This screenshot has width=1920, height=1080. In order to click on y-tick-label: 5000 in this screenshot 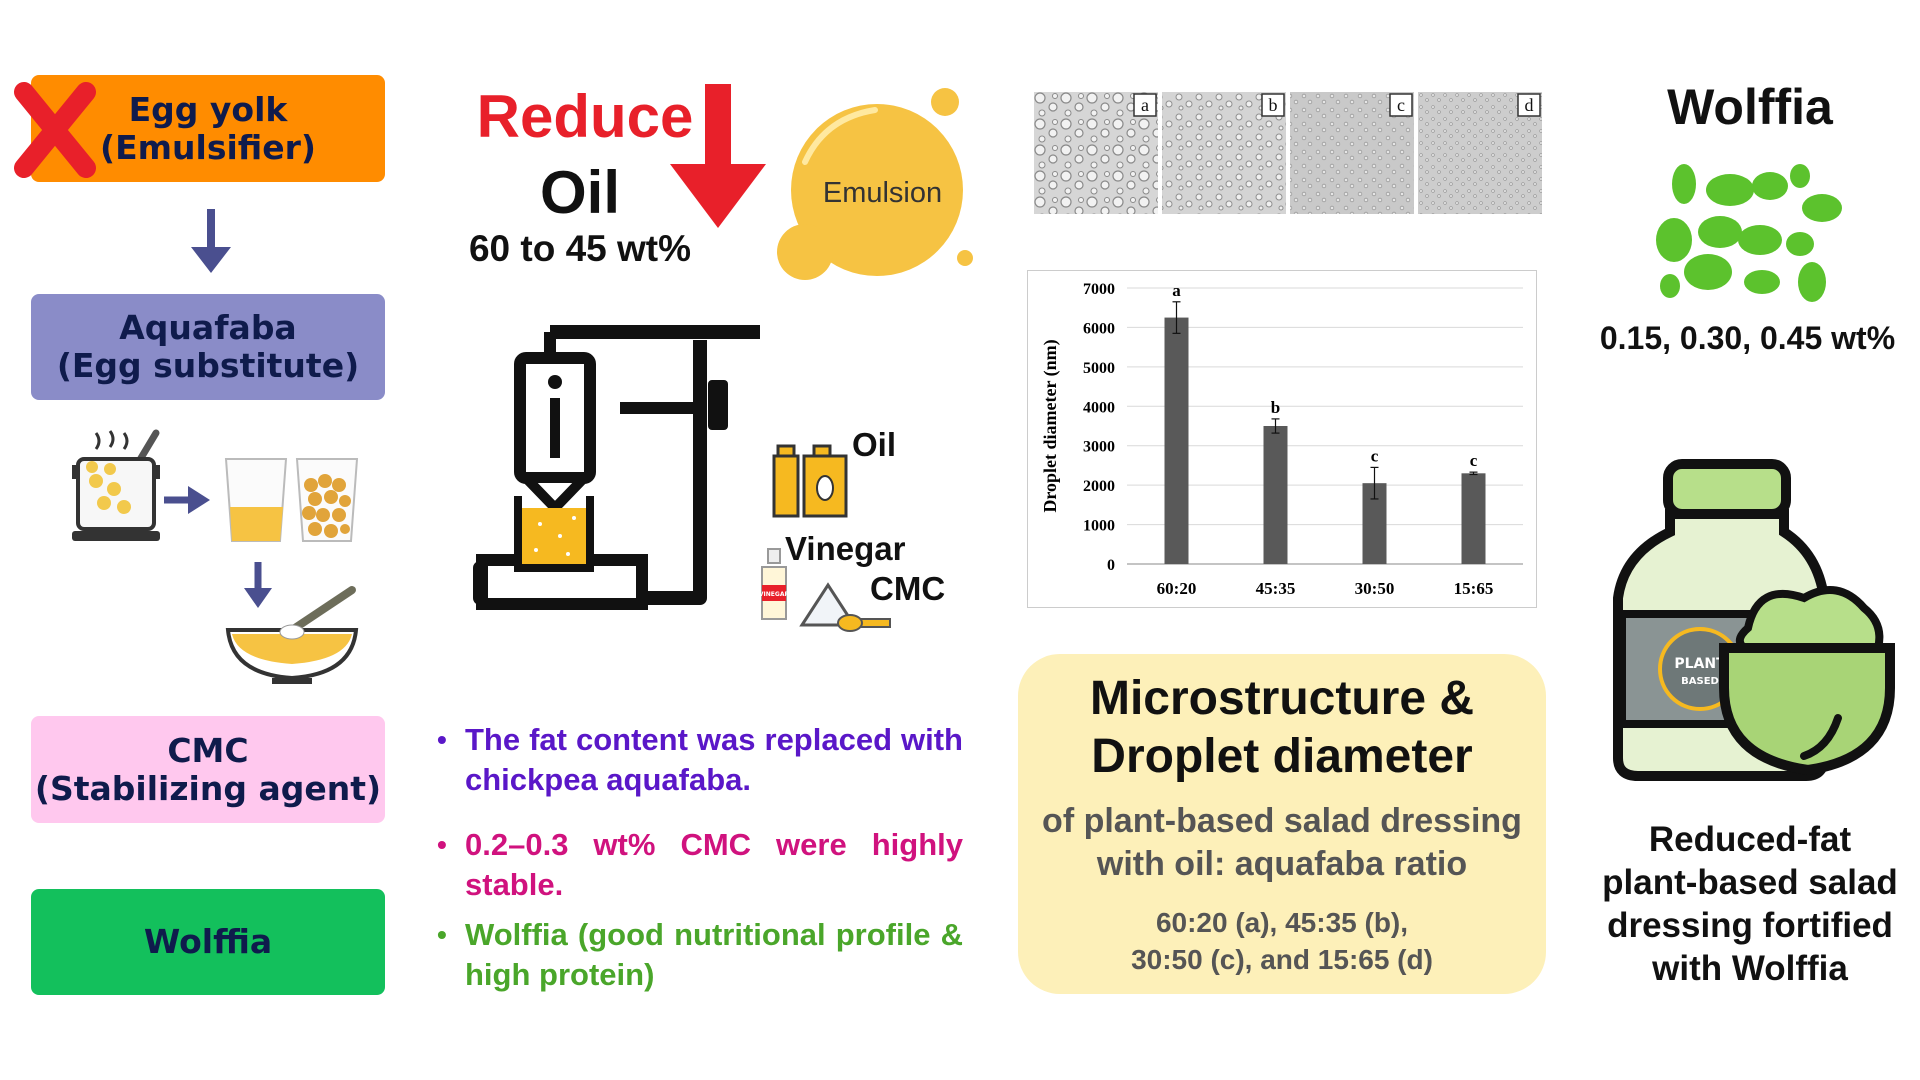, I will do `click(1099, 368)`.